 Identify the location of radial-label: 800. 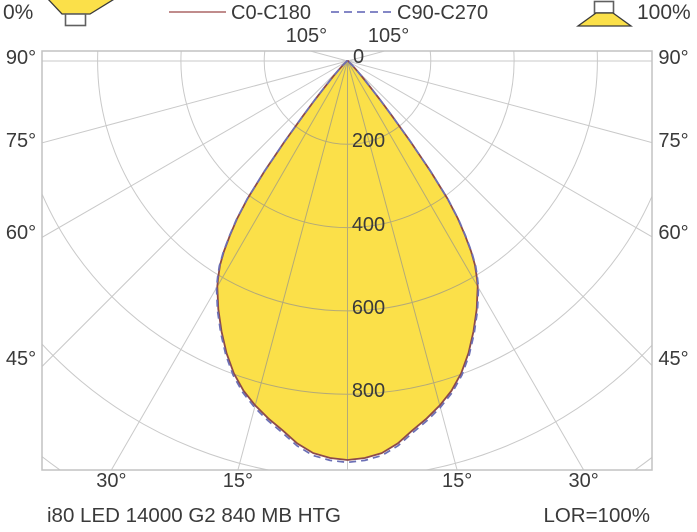
(368, 391).